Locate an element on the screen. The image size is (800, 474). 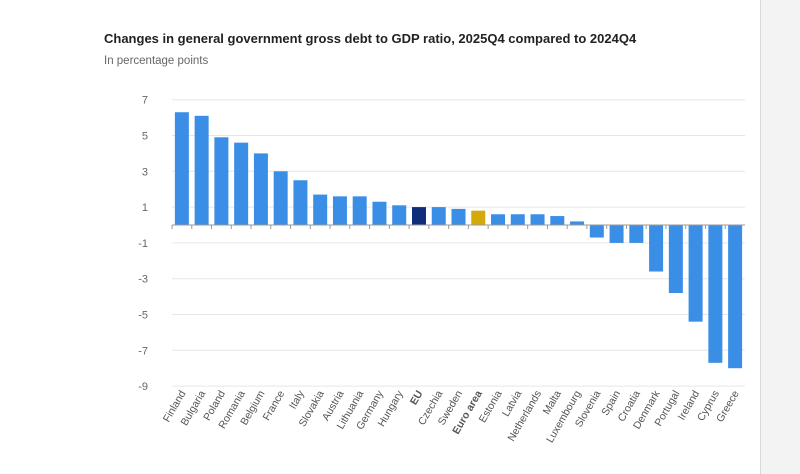
y-tick-label: 3 is located at coordinates (145, 172).